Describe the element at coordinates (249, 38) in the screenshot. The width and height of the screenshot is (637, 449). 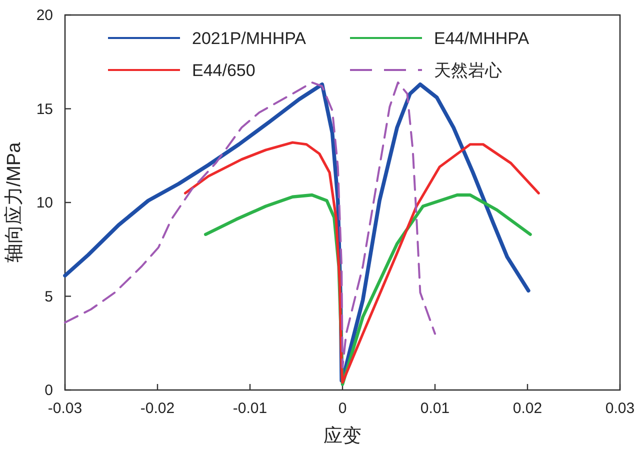
I see `legend-label: 2021P/MHHPA` at that location.